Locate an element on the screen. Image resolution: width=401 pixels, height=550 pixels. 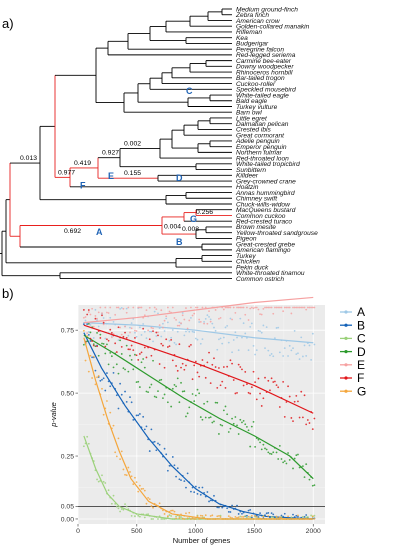
branch-length-label: 0.977 is located at coordinates (66, 172).